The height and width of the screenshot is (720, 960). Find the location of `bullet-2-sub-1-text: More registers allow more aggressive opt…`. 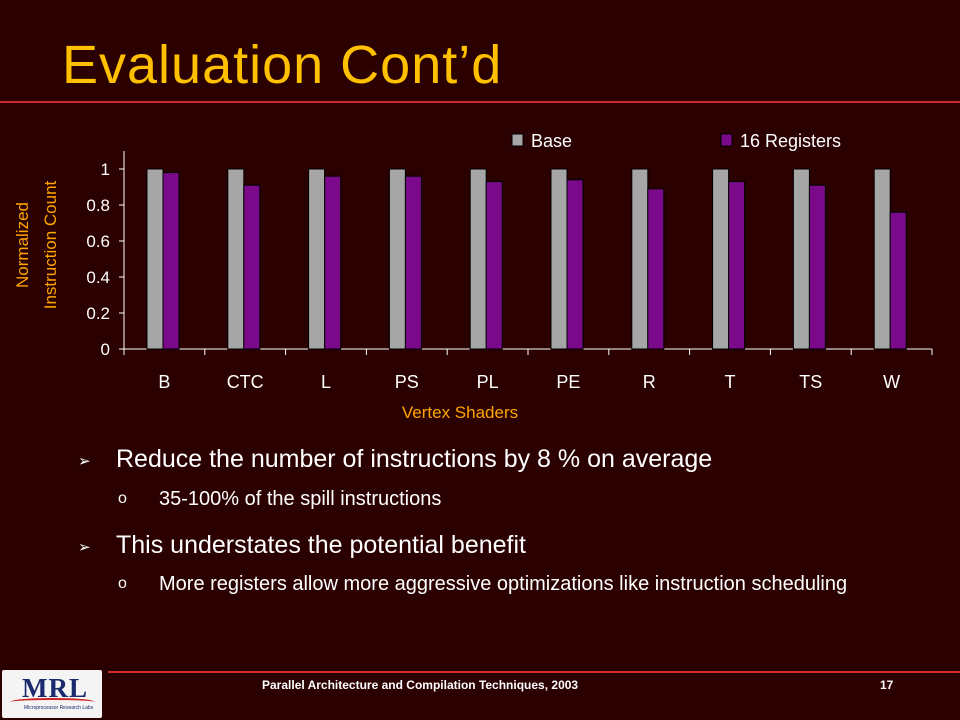

bullet-2-sub-1-text: More registers allow more aggressive opt… is located at coordinates (503, 584).